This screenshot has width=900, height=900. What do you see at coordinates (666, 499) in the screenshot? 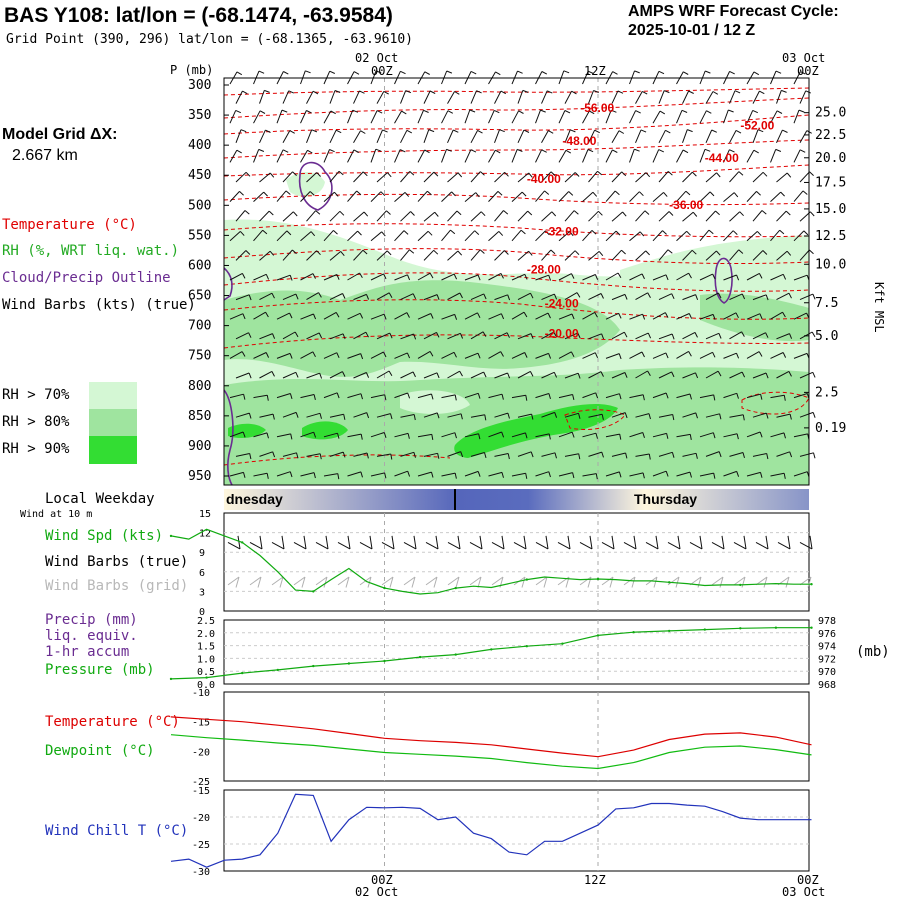
I see `weekday-day2: Thursday` at bounding box center [666, 499].